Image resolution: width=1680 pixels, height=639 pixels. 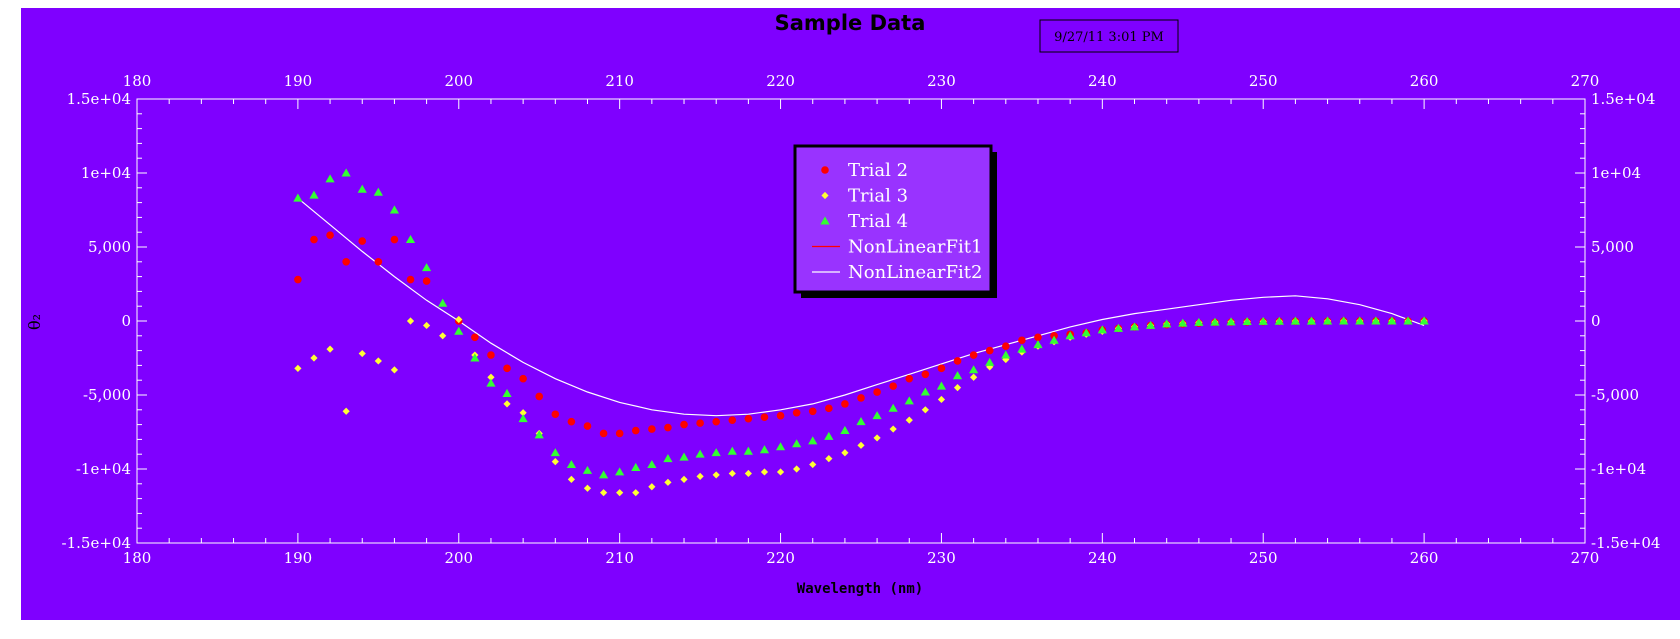 What do you see at coordinates (103, 469) in the screenshot?
I see `y-tick-label-left: -1e+04` at bounding box center [103, 469].